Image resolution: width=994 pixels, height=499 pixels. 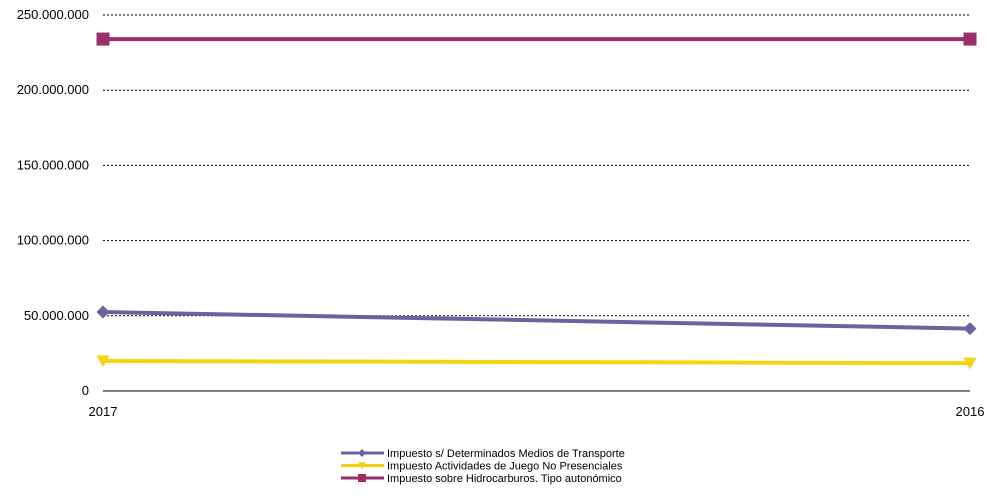 I want to click on series-impuesto-s-determinados-medios-de-transporte, so click(x=536, y=320).